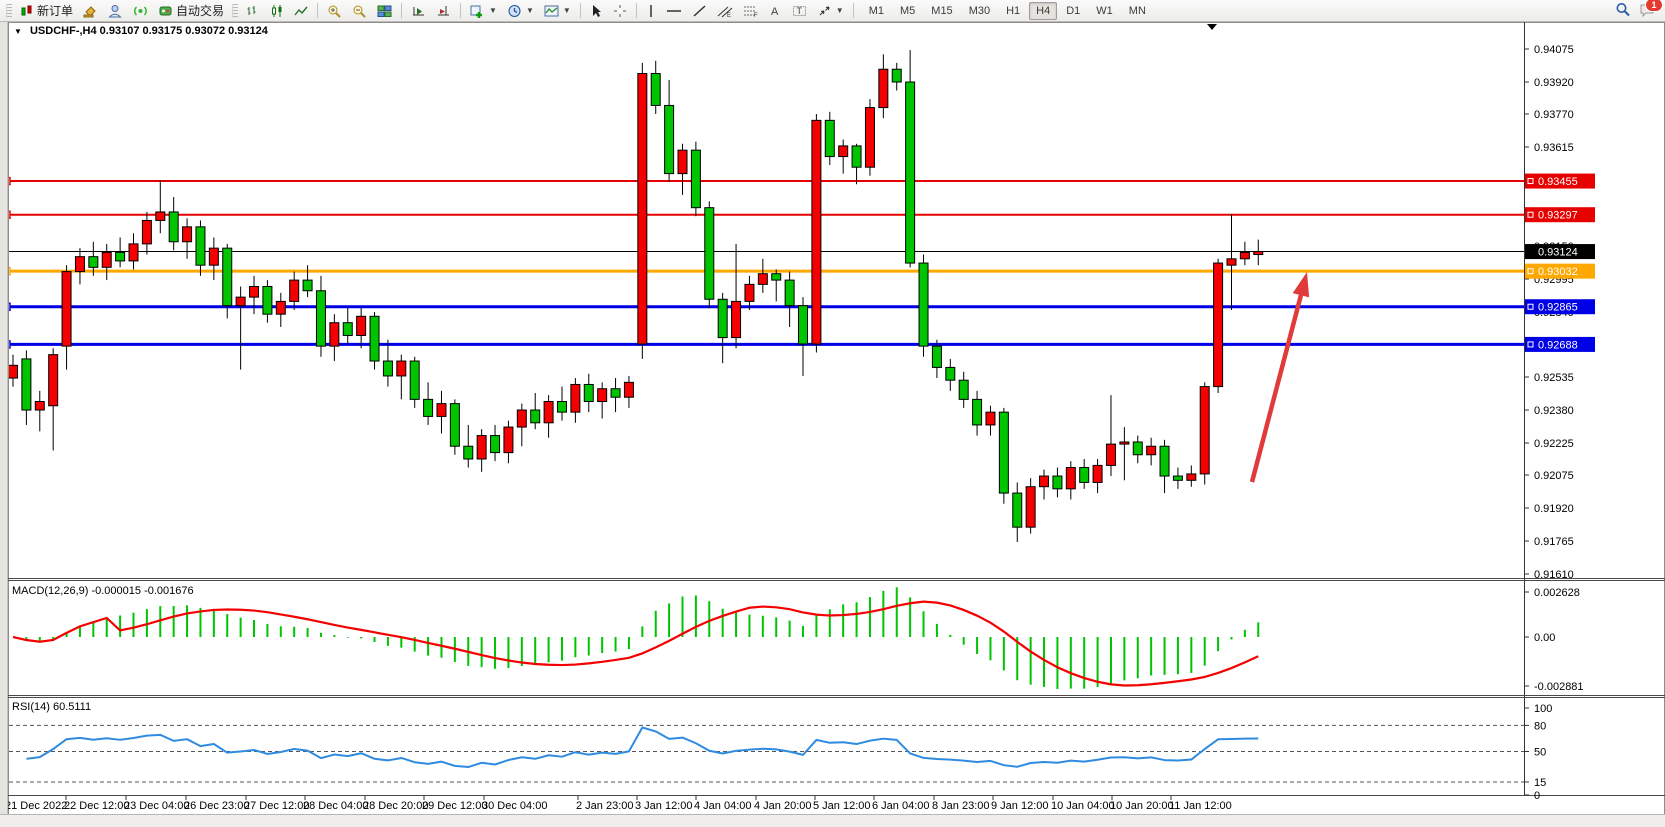  Describe the element at coordinates (1554, 444) in the screenshot. I see `svg-text: 0.92225` at that location.